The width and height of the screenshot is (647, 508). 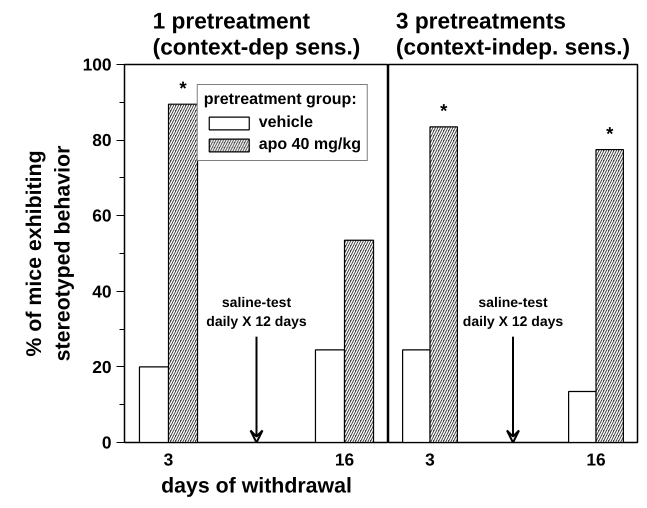 What do you see at coordinates (102, 140) in the screenshot?
I see `y-tick-label: 80` at bounding box center [102, 140].